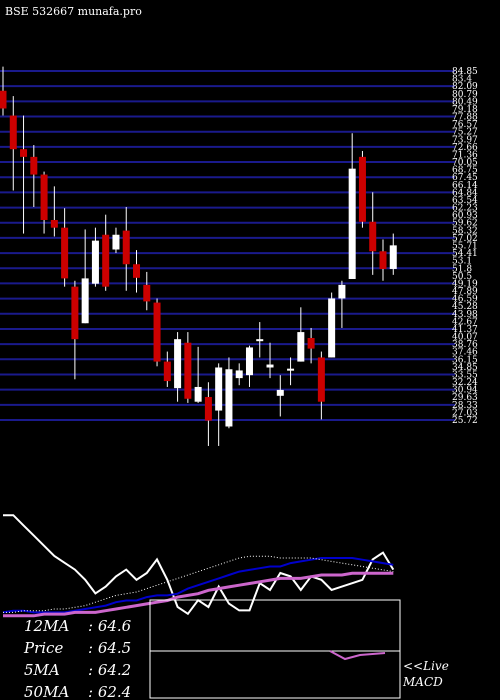  Describe the element at coordinates (465, 102) in the screenshot. I see `price-label: 80.49` at that location.